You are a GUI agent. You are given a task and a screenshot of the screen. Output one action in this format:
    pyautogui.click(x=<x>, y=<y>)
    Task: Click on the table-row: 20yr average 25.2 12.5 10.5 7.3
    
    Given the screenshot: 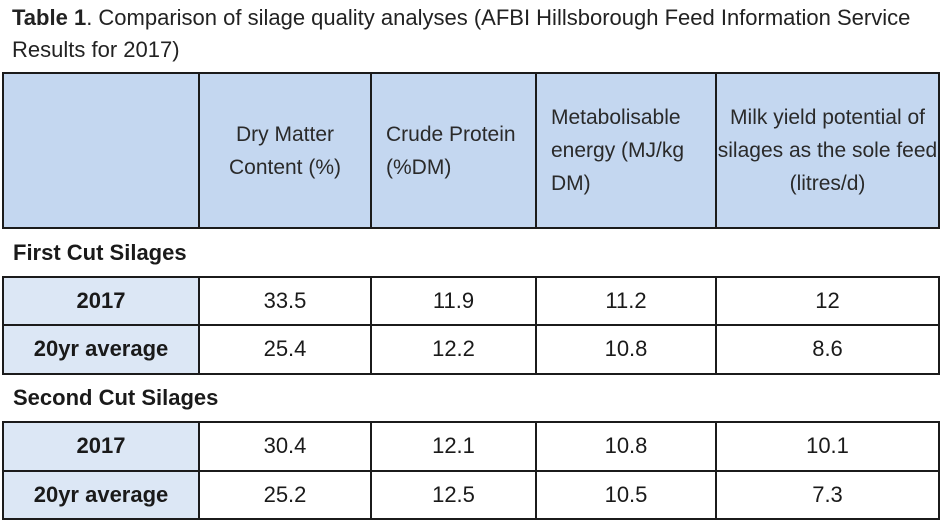 What is the action you would take?
    pyautogui.click(x=471, y=494)
    